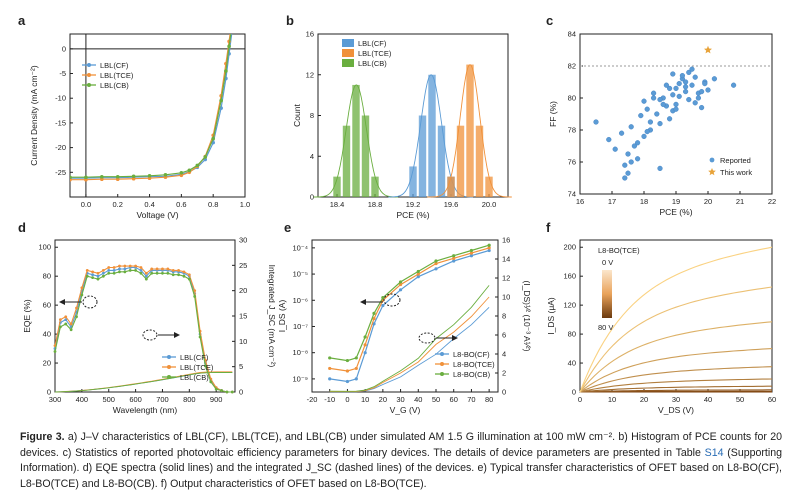 Image resolution: width=800 pixels, height=501 pixels. Describe the element at coordinates (400, 399) in the screenshot. I see `panel-e-x-tick-label: 30` at that location.